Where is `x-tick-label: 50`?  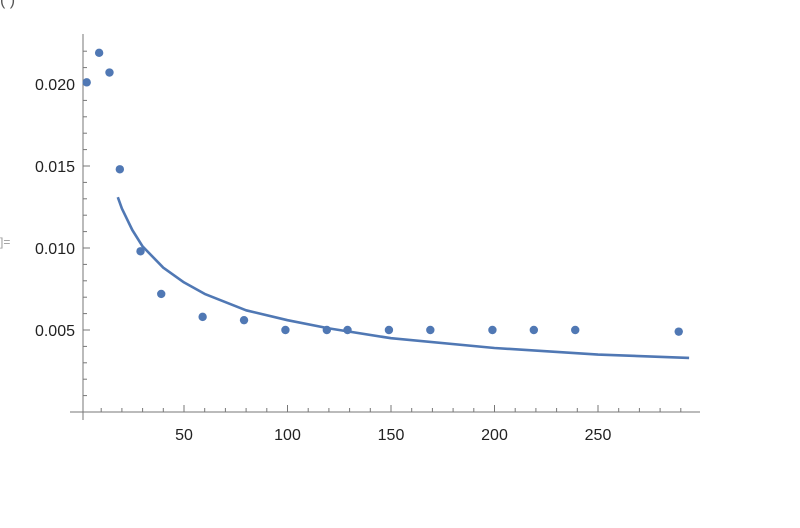 x-tick-label: 50 is located at coordinates (184, 435).